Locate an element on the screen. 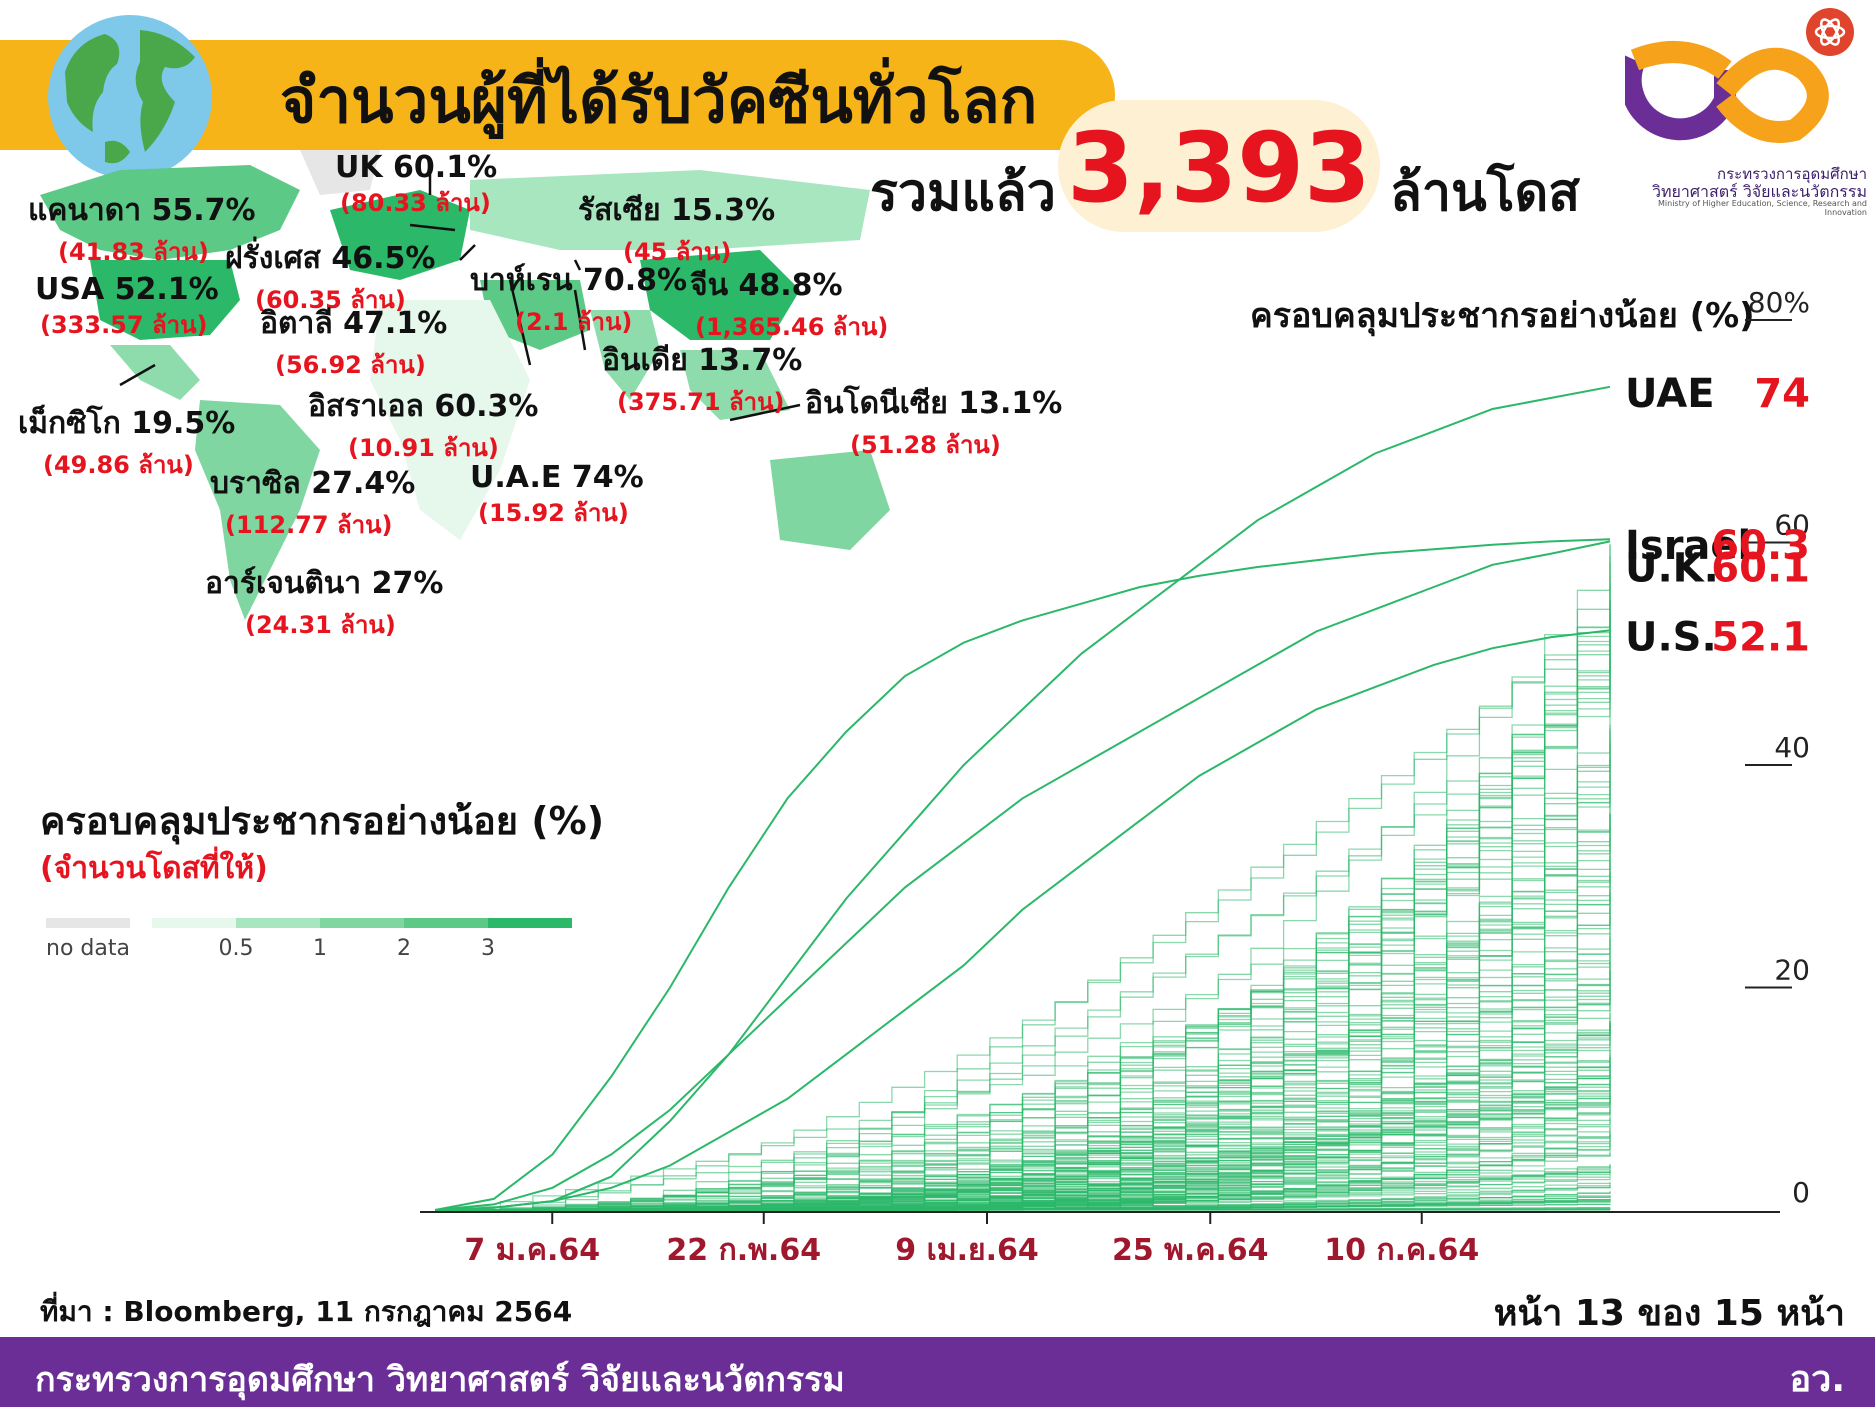  footer-abbr: อว. is located at coordinates (1817, 1379).